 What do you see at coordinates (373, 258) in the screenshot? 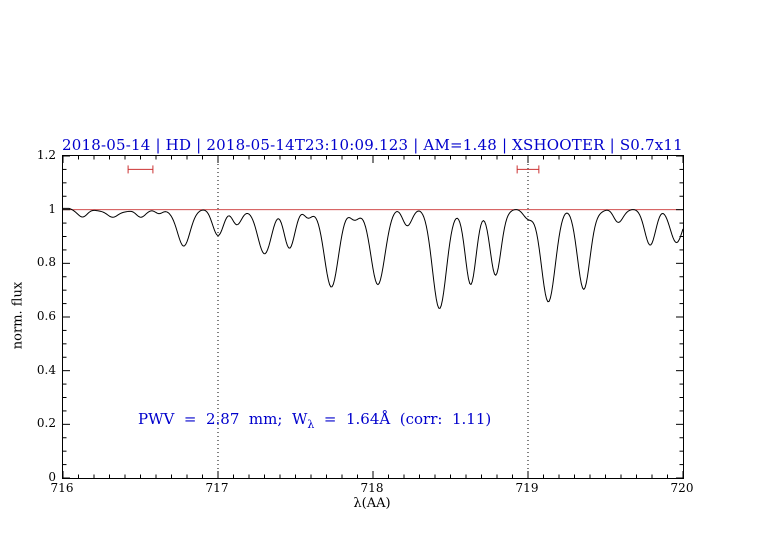
I see `spectrum-line` at bounding box center [373, 258].